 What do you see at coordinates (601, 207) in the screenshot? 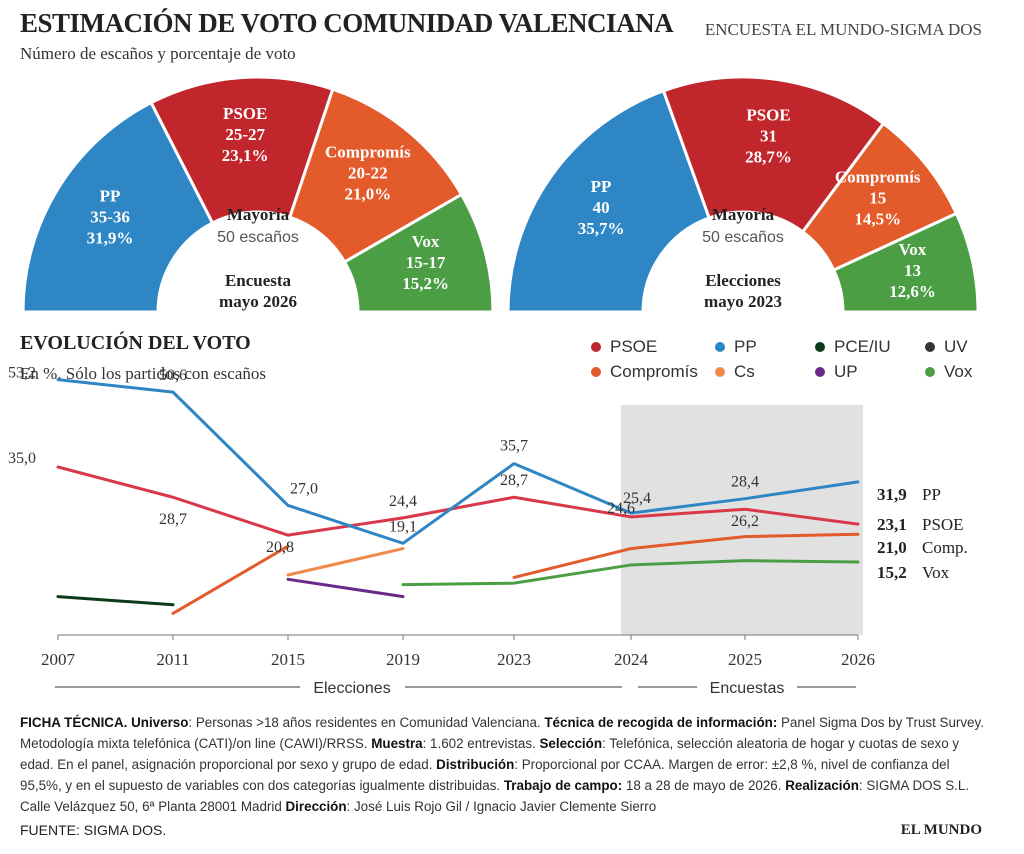
I see `segment-label-pp: 40` at bounding box center [601, 207].